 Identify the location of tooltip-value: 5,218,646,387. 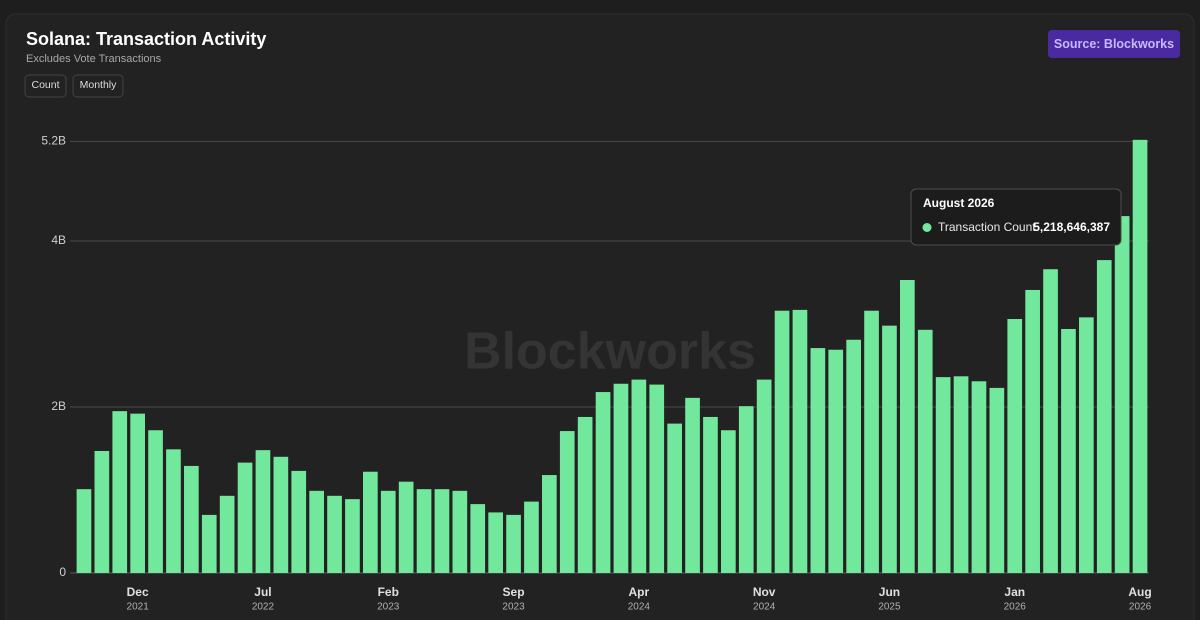
(1071, 227).